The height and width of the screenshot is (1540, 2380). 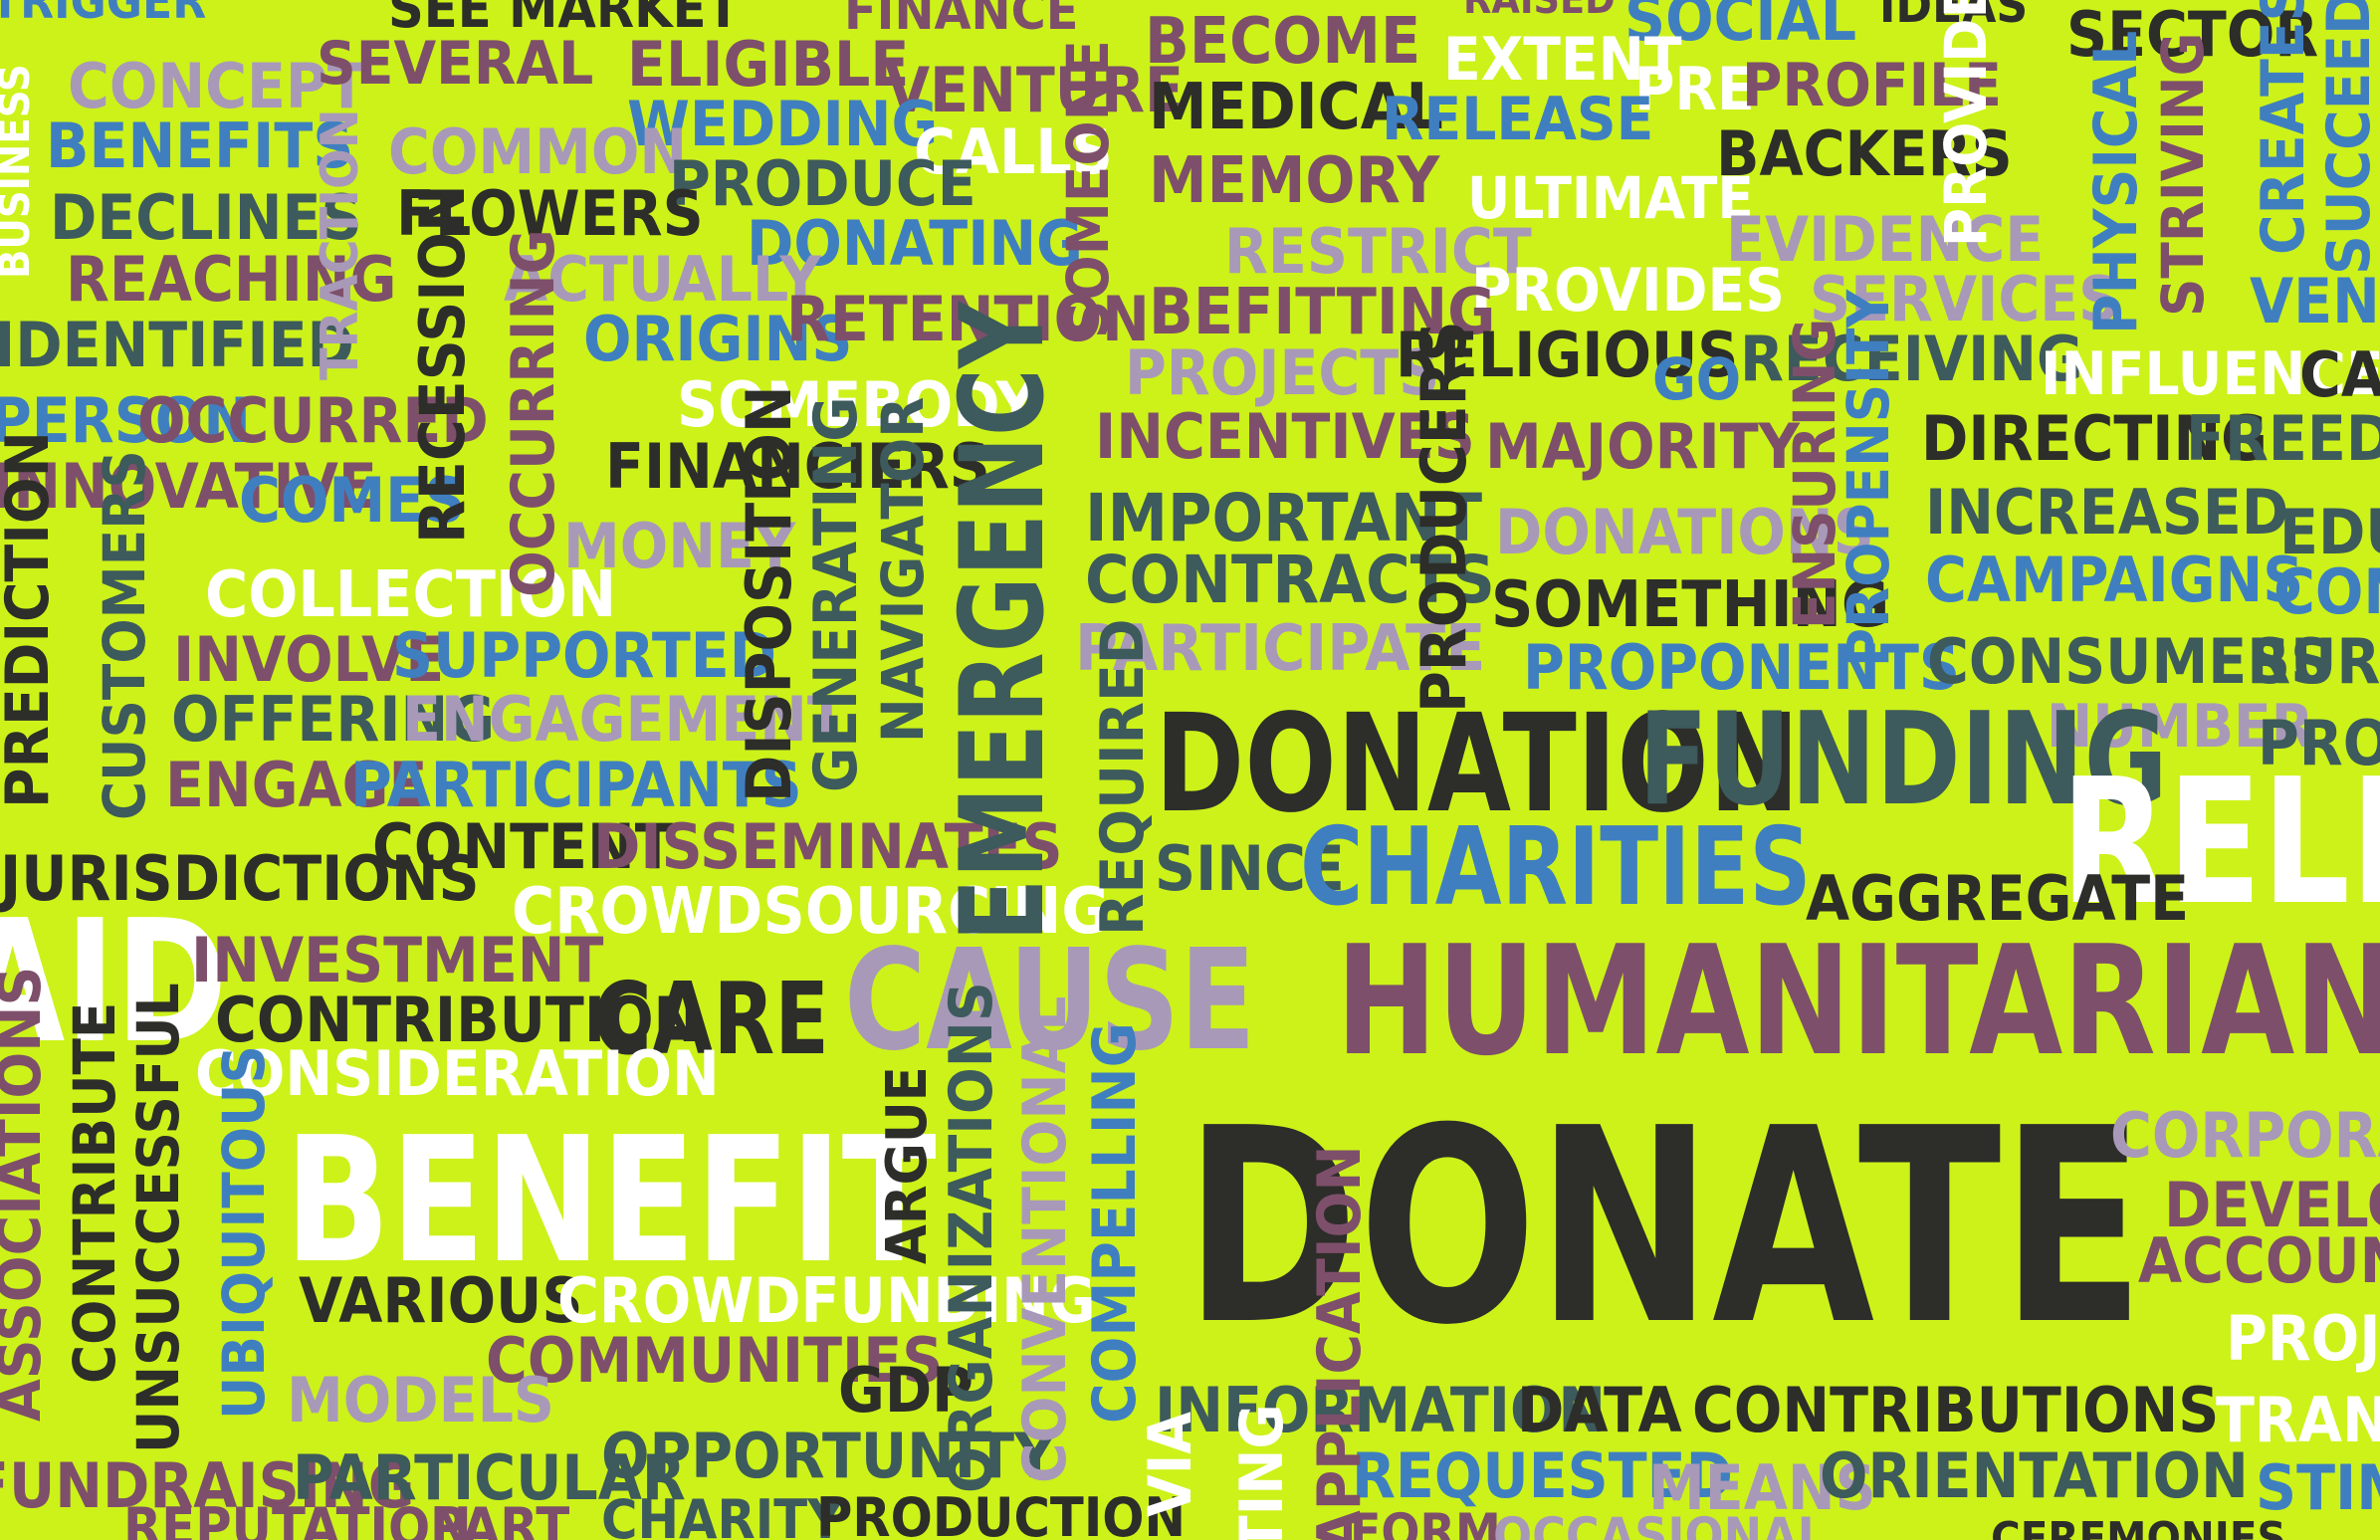 I want to click on word-incentives: INCENTIVES, so click(x=1285, y=436).